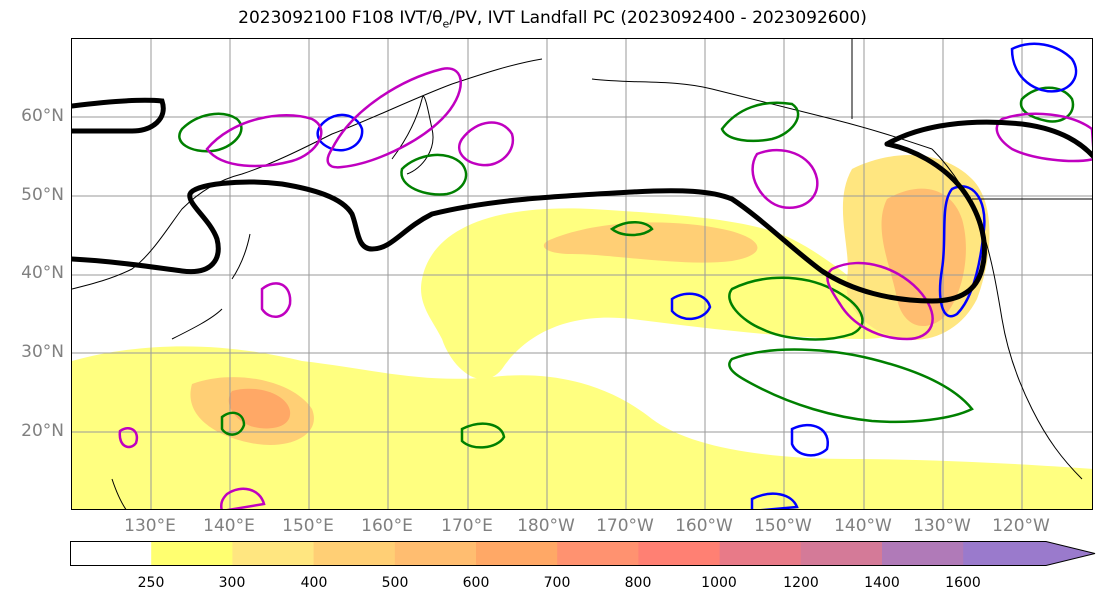 The height and width of the screenshot is (603, 1105). I want to click on lon-label-160e: 160°E, so click(387, 526).